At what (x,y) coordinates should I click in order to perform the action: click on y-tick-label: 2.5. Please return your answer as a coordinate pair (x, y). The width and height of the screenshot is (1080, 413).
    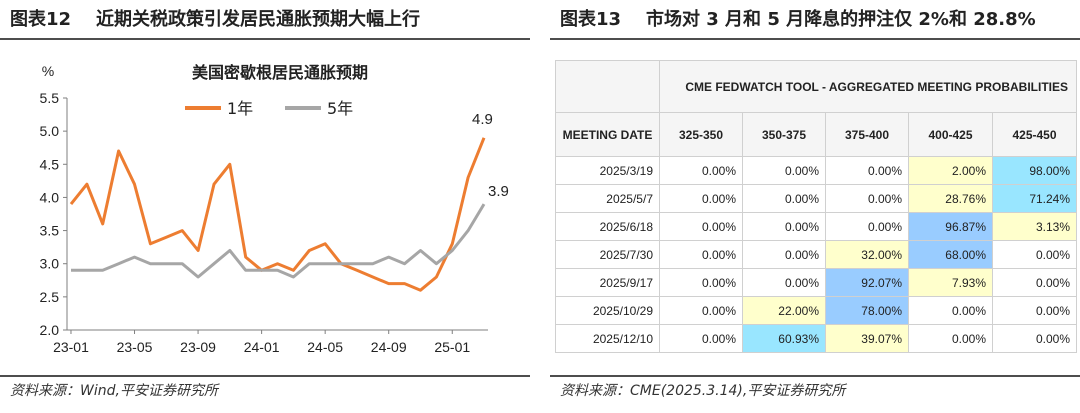
    Looking at the image, I should click on (50, 297).